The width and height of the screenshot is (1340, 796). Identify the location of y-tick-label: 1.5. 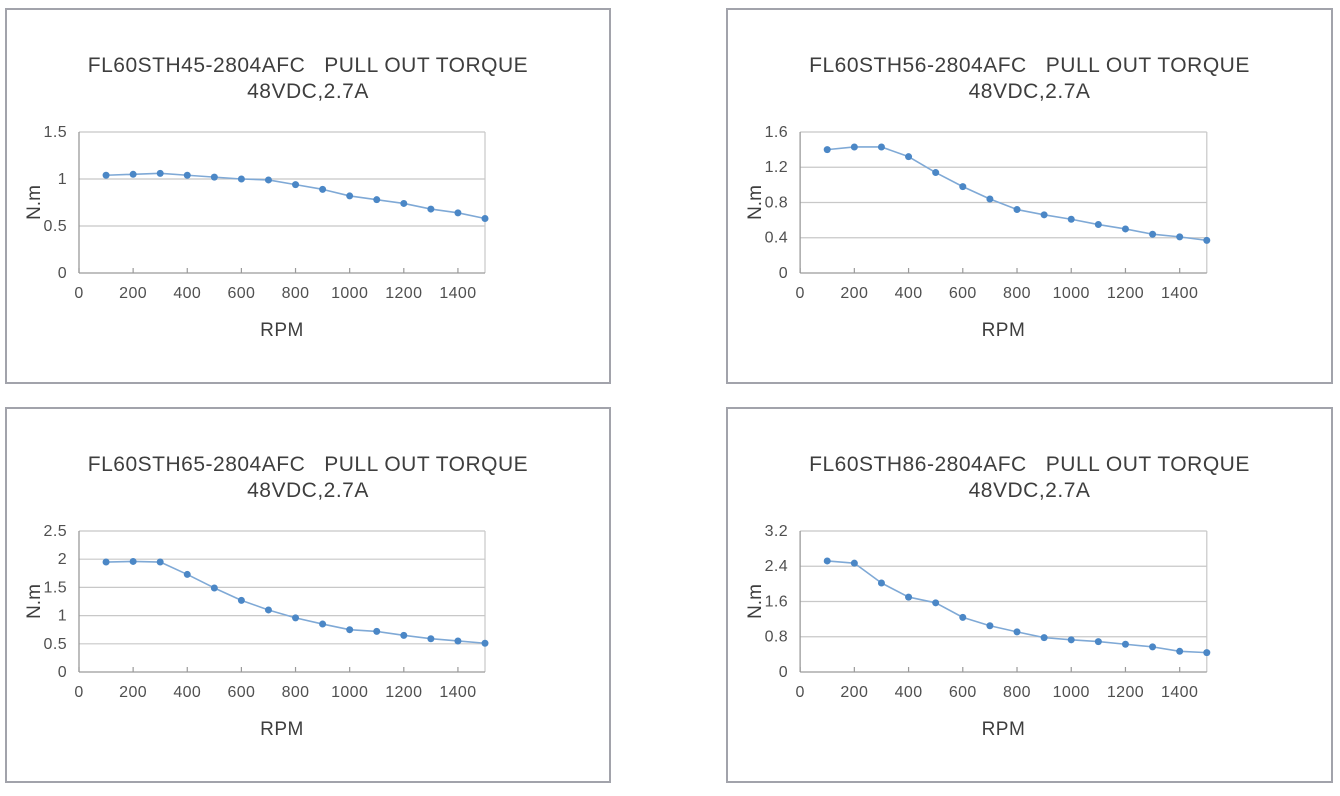
(55, 132).